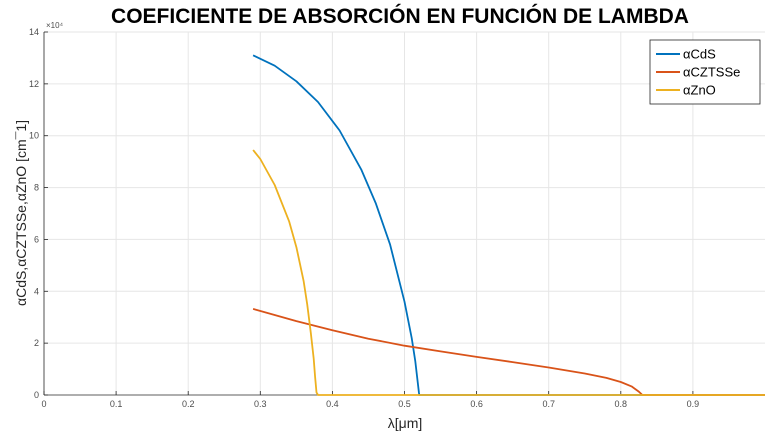  What do you see at coordinates (36, 343) in the screenshot?
I see `y-tick-label: 2` at bounding box center [36, 343].